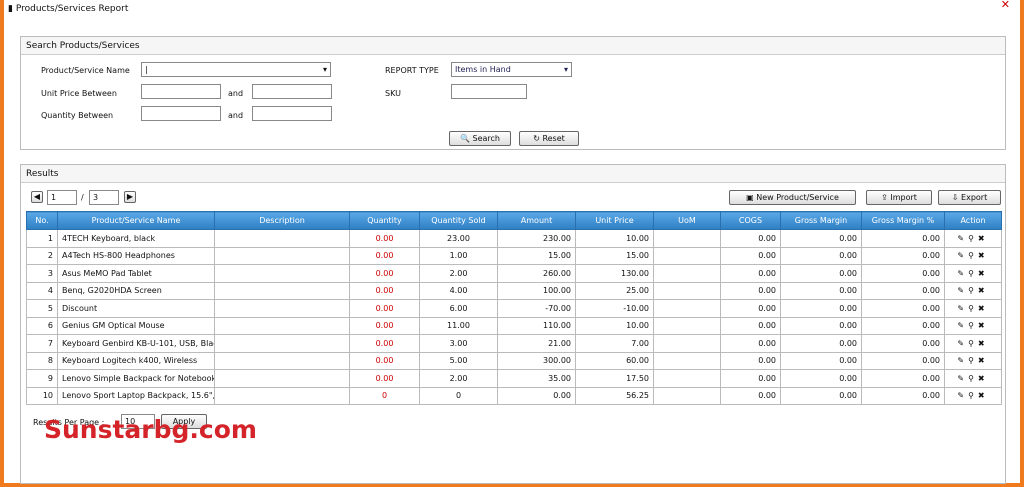 The width and height of the screenshot is (1024, 487). I want to click on column-header: Gross Margin, so click(821, 220).